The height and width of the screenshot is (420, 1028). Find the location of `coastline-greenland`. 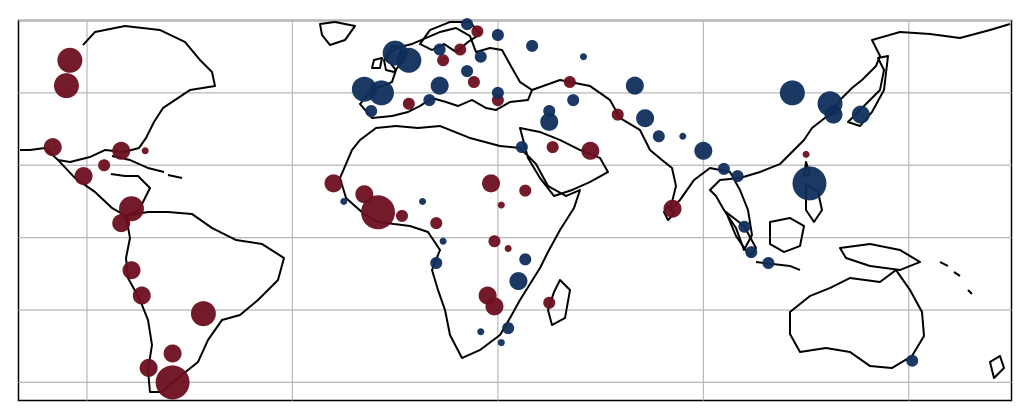

coastline-greenland is located at coordinates (337, 33).